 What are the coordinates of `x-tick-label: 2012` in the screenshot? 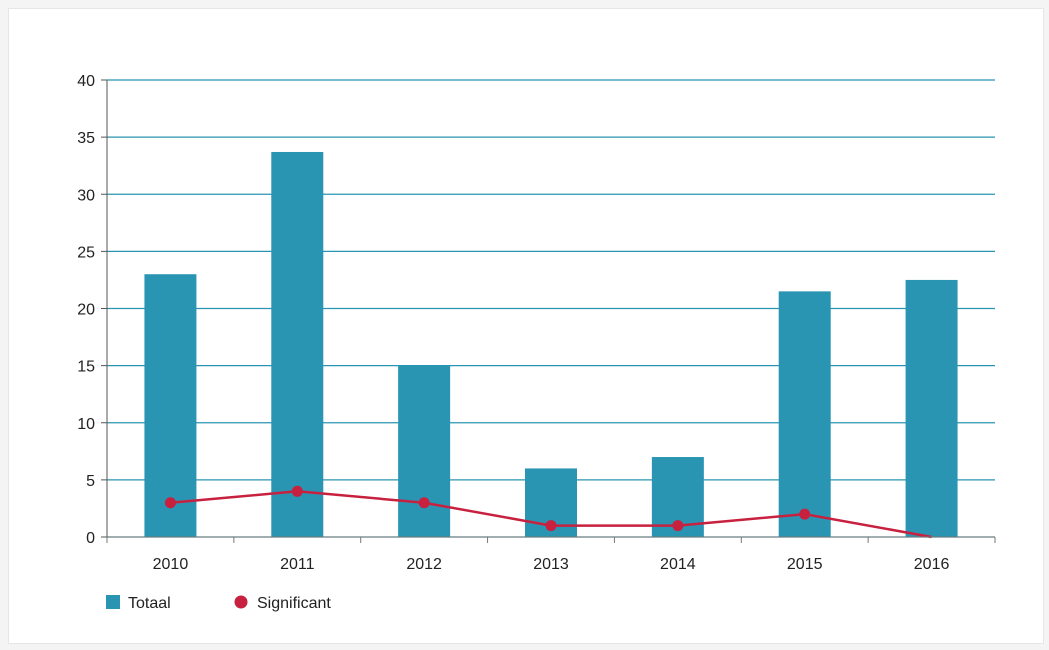 It's located at (424, 564).